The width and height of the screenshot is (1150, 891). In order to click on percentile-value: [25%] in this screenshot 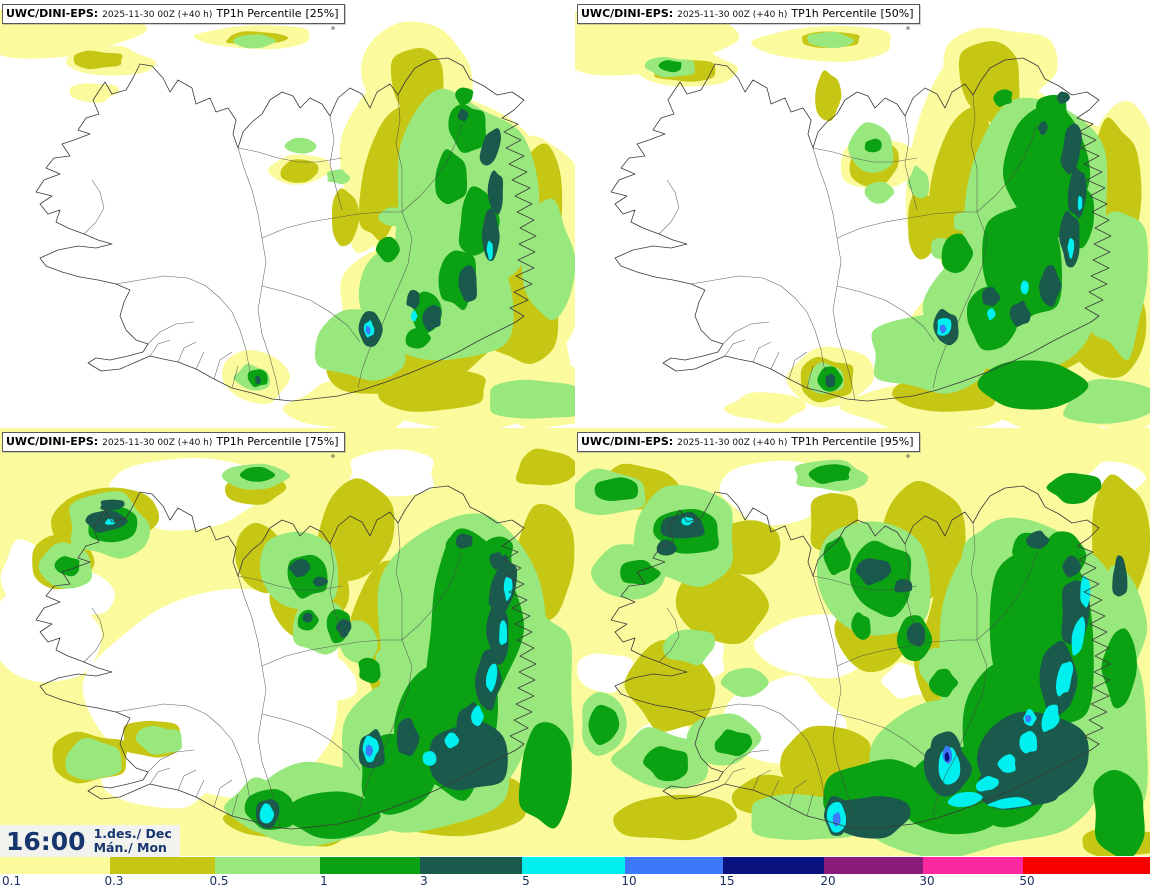, I will do `click(322, 13)`.